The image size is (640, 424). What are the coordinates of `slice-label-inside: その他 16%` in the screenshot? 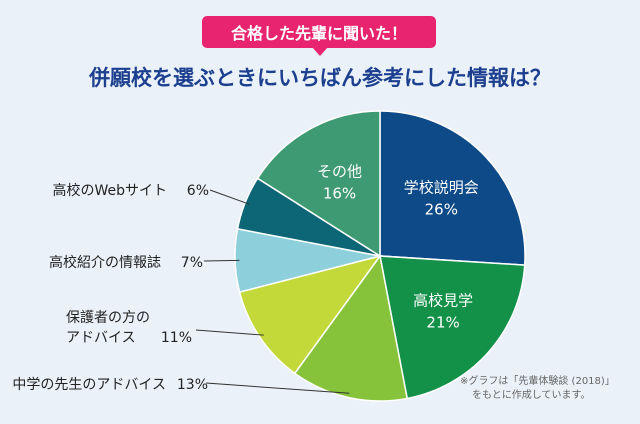 It's located at (339, 182).